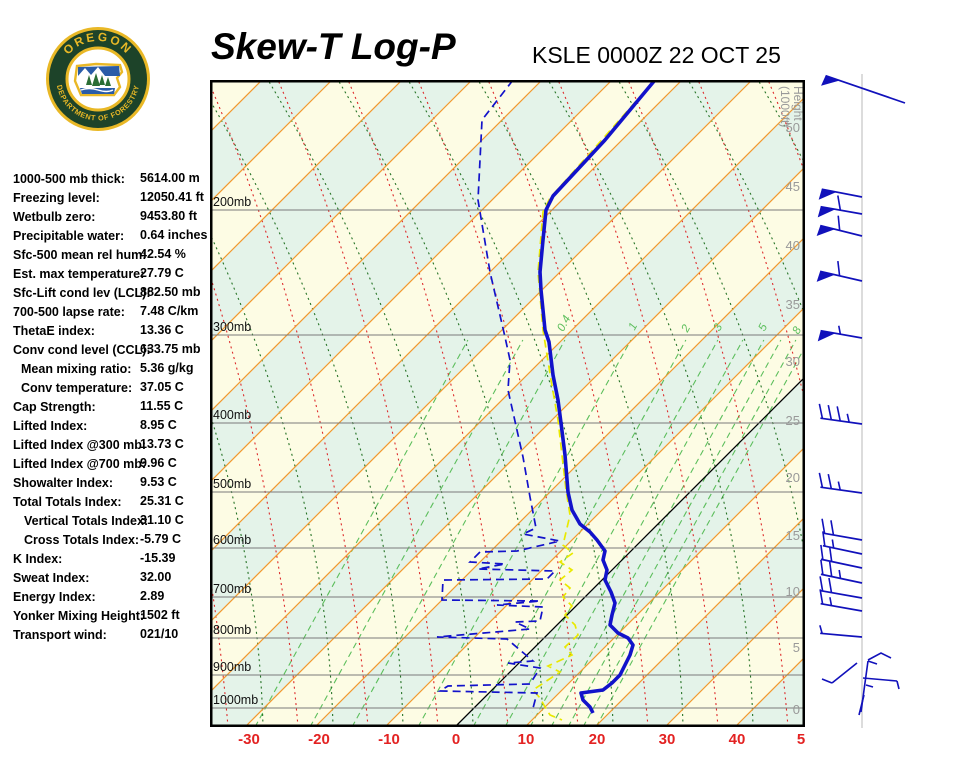  Describe the element at coordinates (158, 558) in the screenshot. I see `stat-value: -15.39` at that location.